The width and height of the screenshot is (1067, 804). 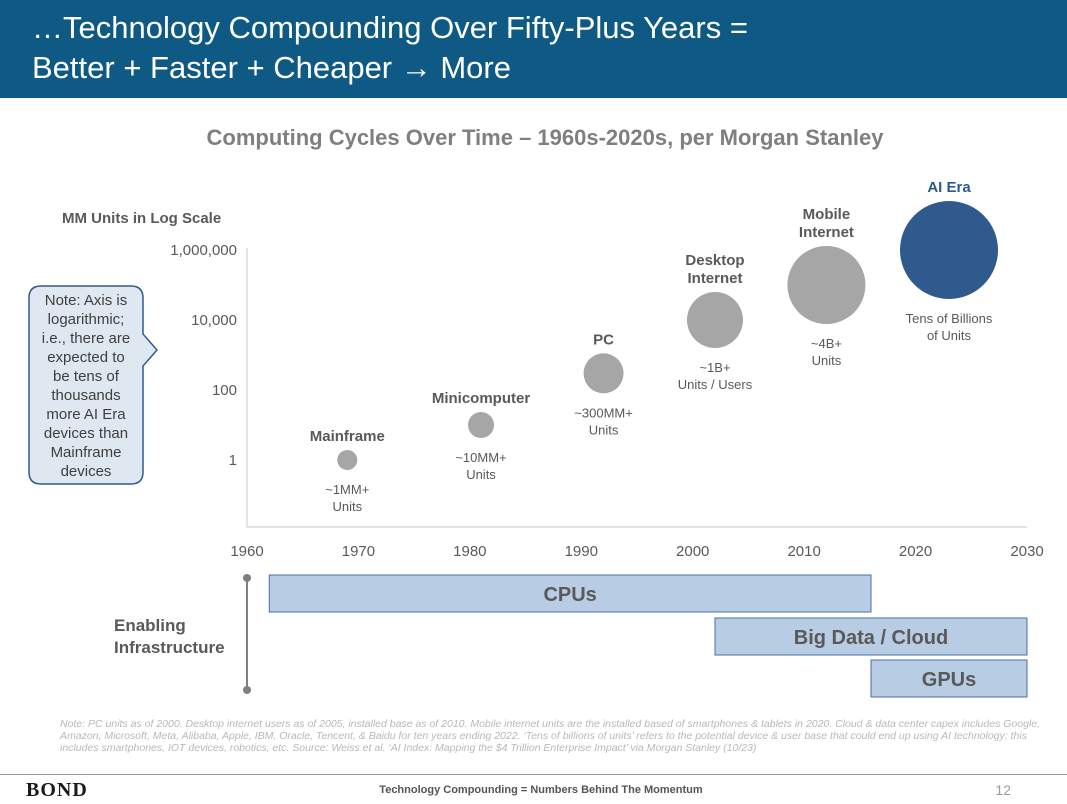 What do you see at coordinates (827, 214) in the screenshot?
I see `bubble-label: Mobile` at bounding box center [827, 214].